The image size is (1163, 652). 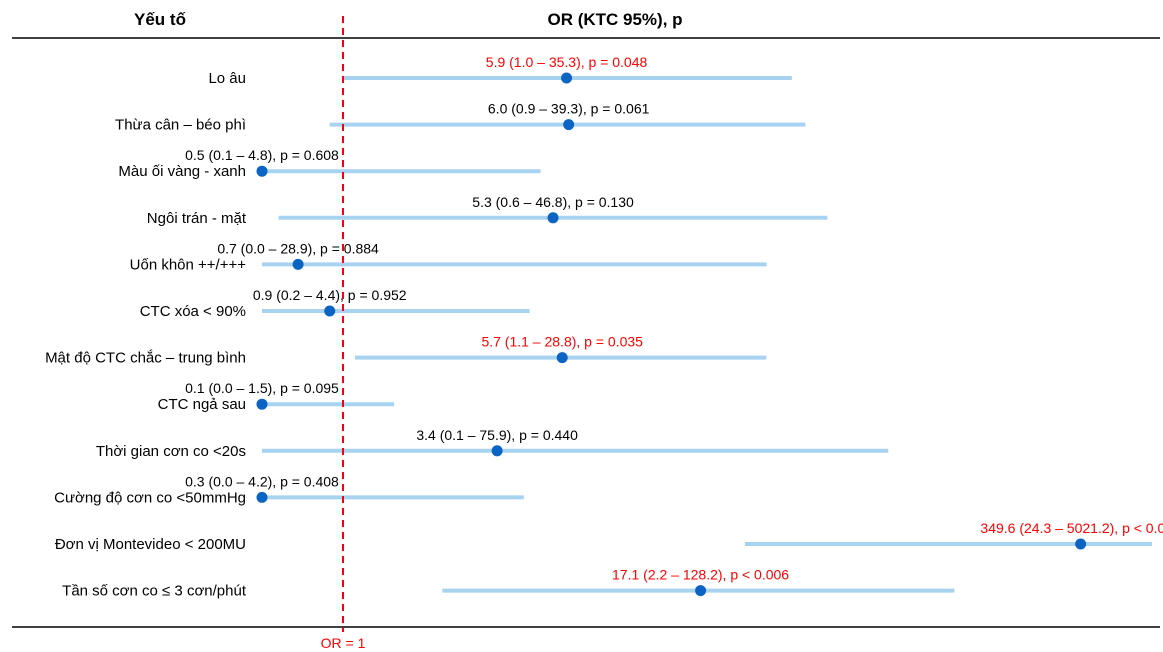 I want to click on factor-label: Cường độ cơn co <50mmHg, so click(x=150, y=497).